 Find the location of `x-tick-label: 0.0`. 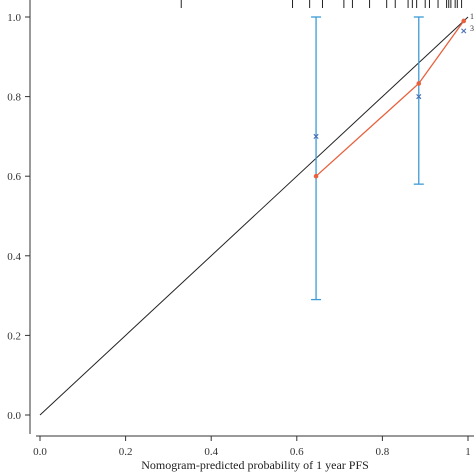

x-tick-label: 0.0 is located at coordinates (40, 452).